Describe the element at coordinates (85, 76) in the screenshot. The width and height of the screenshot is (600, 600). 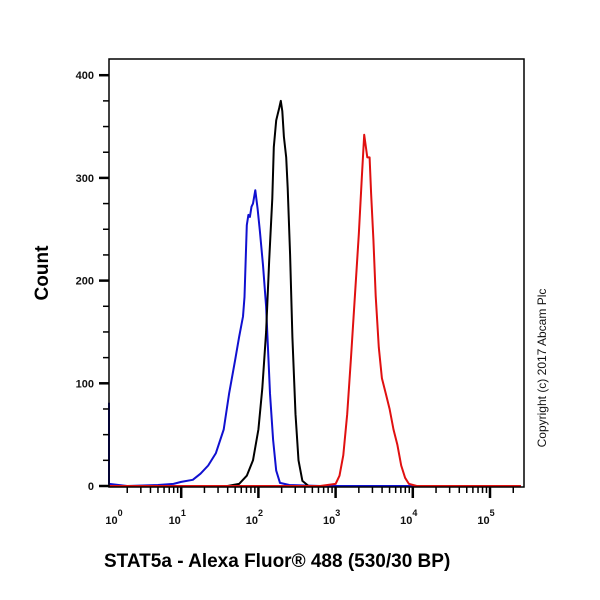
I see `y-tick-label: 400` at that location.